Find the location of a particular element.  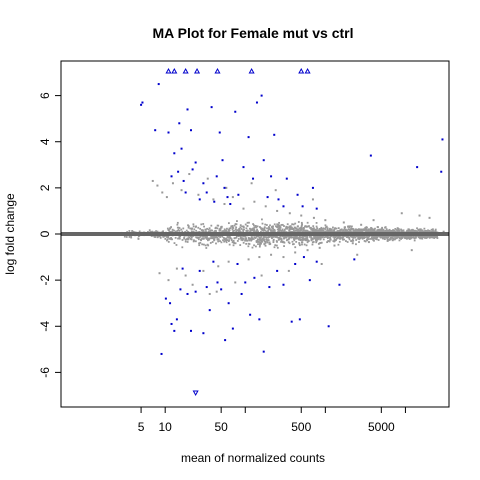

out-of-range-point is located at coordinates (217, 71).